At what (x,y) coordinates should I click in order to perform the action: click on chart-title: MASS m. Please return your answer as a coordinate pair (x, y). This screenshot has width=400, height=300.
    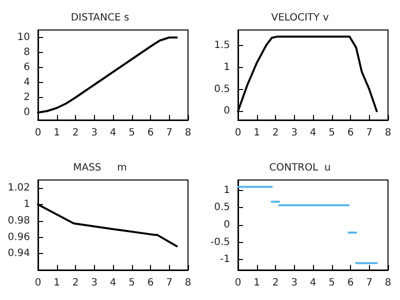
    Looking at the image, I should click on (100, 168).